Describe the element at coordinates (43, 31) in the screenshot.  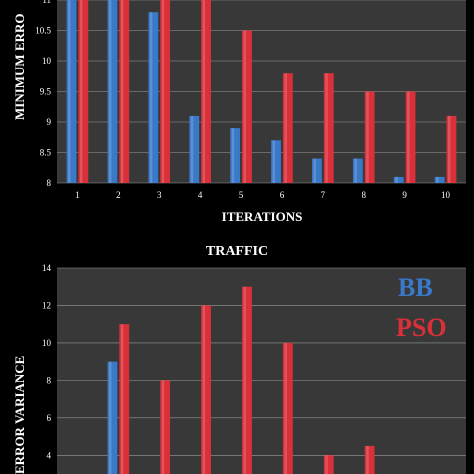
I see `top-y-tick-label: 10.5` at that location.